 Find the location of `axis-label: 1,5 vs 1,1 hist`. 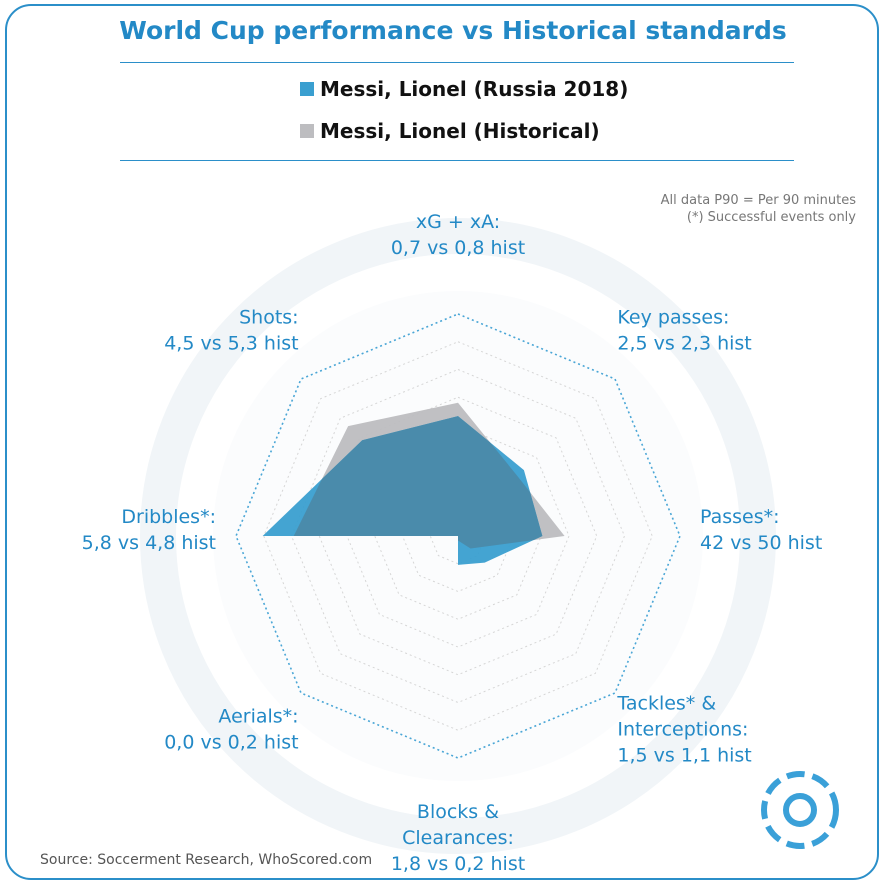

axis-label: 1,5 vs 1,1 hist is located at coordinates (684, 755).